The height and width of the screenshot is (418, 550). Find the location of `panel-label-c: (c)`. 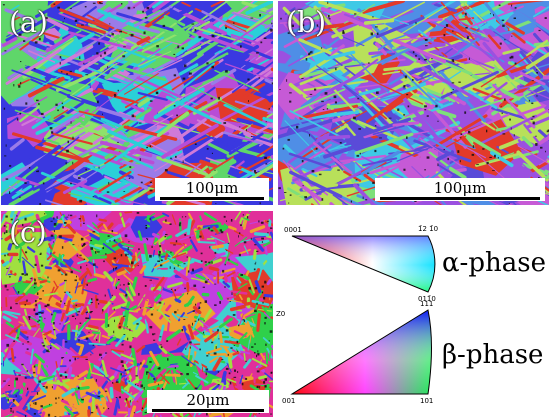

panel-label-c: (c) is located at coordinates (28, 232).